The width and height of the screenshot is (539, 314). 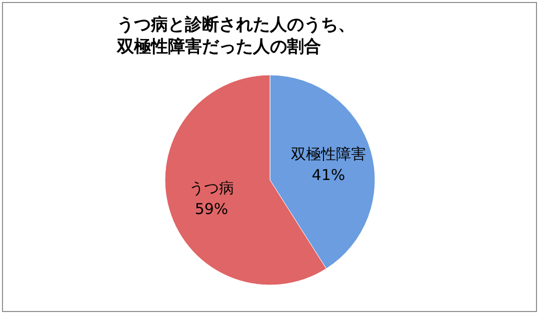 What do you see at coordinates (329, 175) in the screenshot?
I see `data-label: 41%` at bounding box center [329, 175].